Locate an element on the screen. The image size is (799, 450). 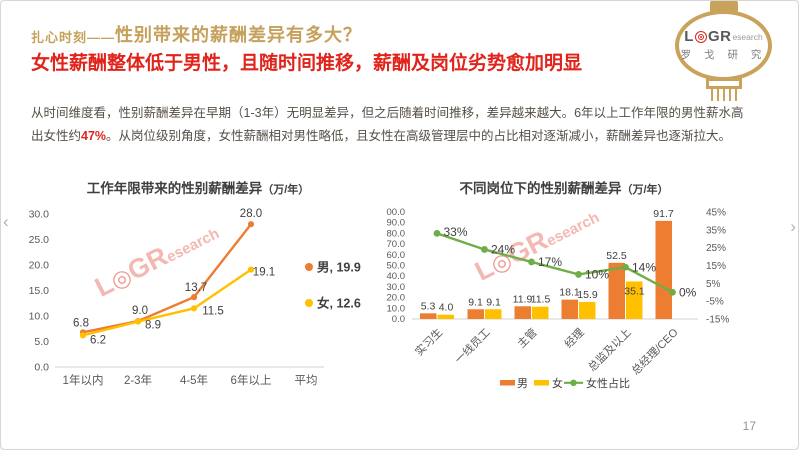
bar-series-女: 4.0 9.1 11.5 15.9 35.1 is located at coordinates (541, 300).